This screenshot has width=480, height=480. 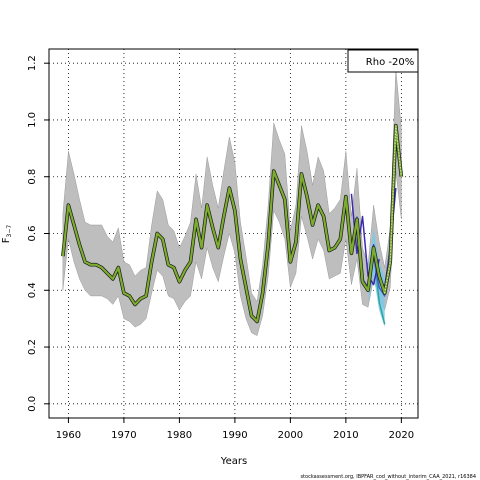 What do you see at coordinates (393, 209) in the screenshot?
I see `estimate-line-dotted` at bounding box center [393, 209].